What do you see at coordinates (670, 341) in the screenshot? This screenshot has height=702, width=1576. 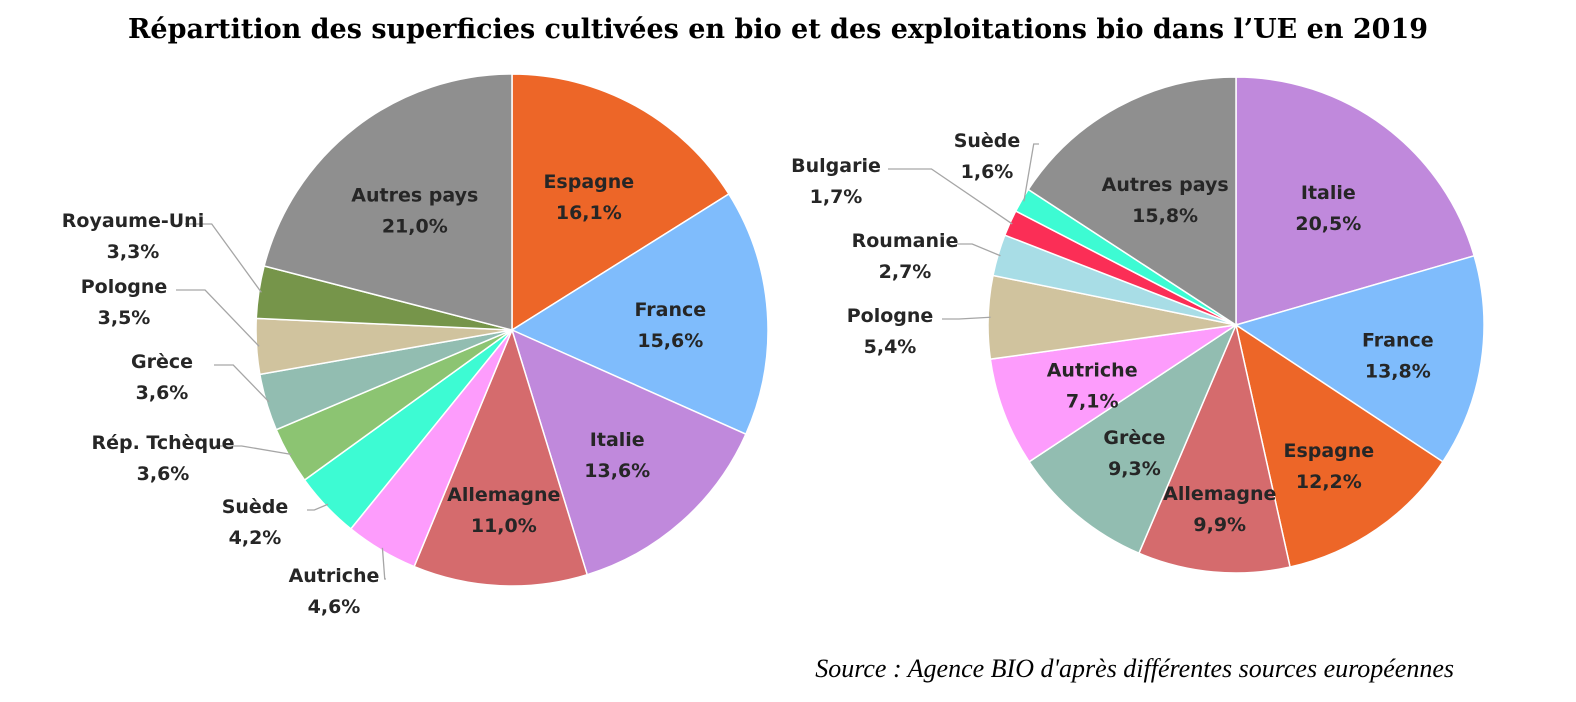 I see `slice-value-france: 15,6%` at bounding box center [670, 341].